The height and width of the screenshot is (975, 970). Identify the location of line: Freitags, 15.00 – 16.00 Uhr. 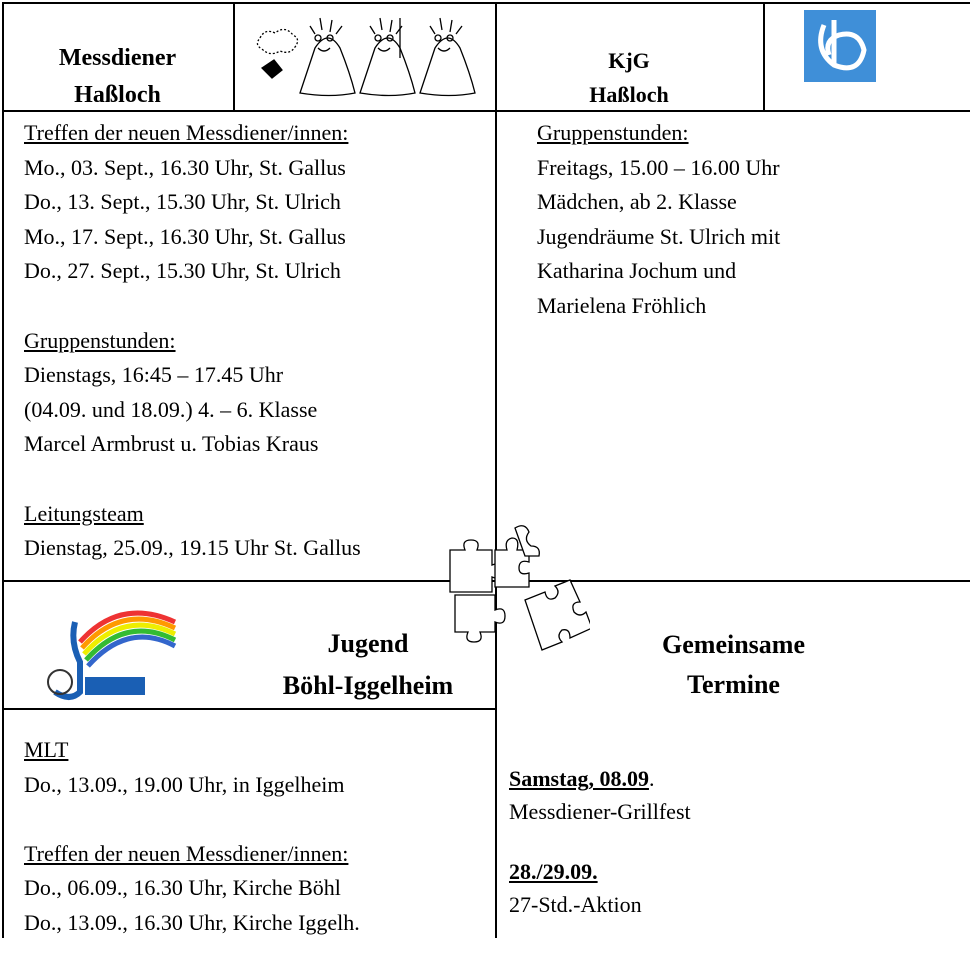
(658, 167).